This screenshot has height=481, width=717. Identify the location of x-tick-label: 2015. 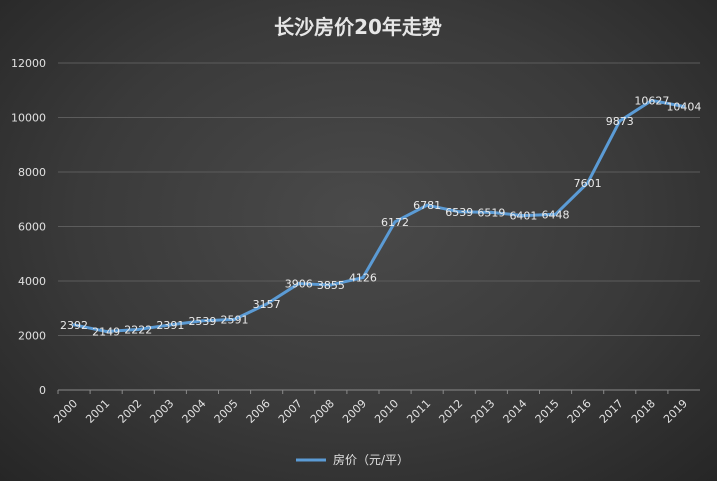
(547, 411).